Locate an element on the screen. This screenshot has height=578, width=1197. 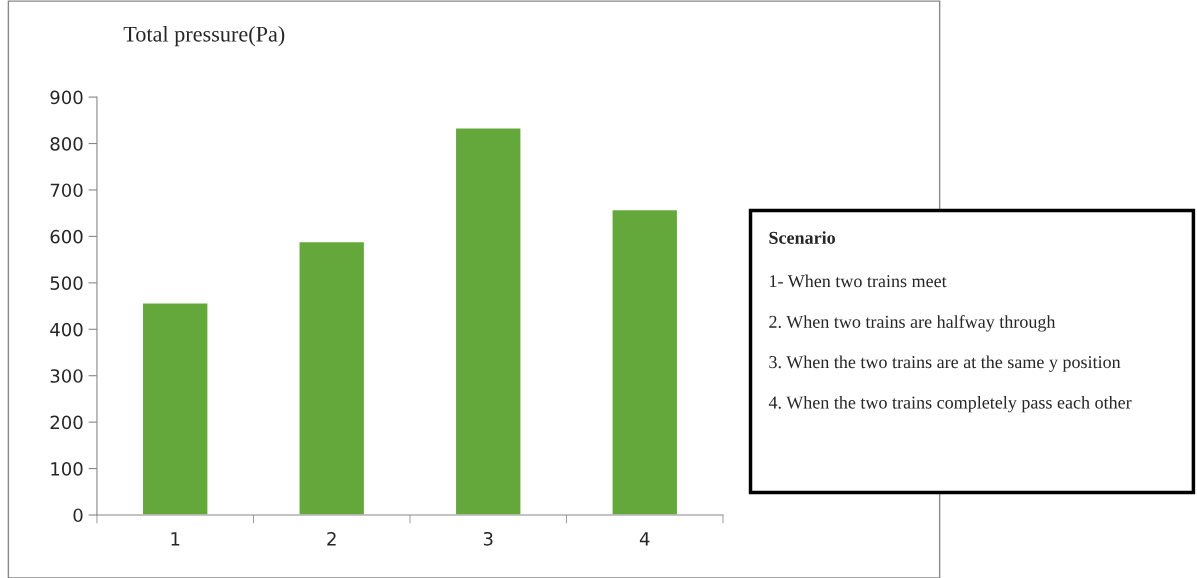
y-tick-label: 700 is located at coordinates (66, 190).